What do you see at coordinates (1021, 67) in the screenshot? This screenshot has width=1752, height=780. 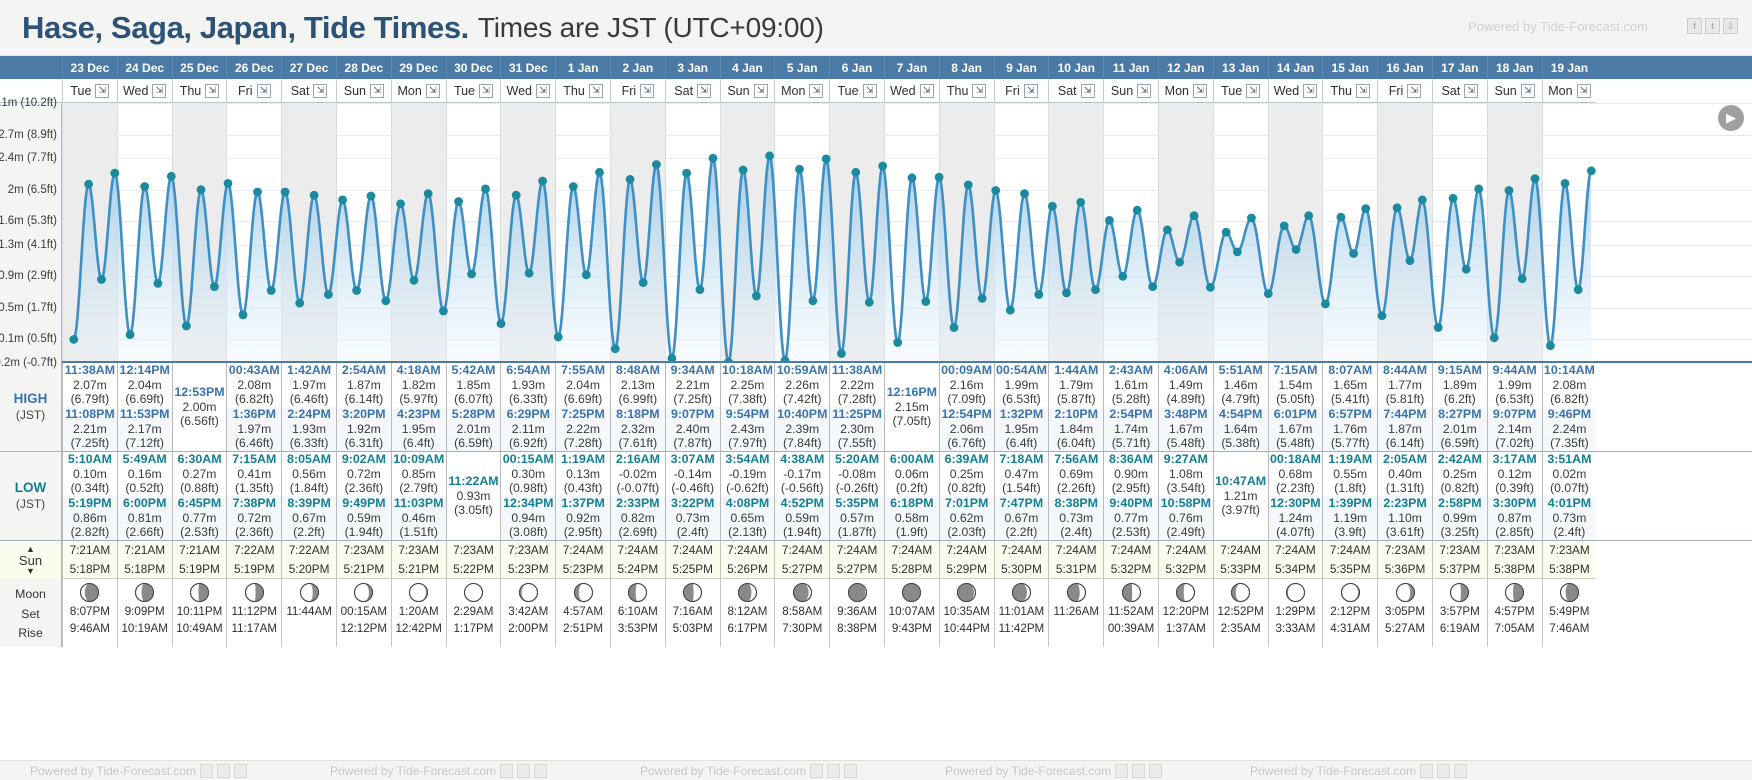 I see `date-header-cell: 9 Jan` at bounding box center [1021, 67].